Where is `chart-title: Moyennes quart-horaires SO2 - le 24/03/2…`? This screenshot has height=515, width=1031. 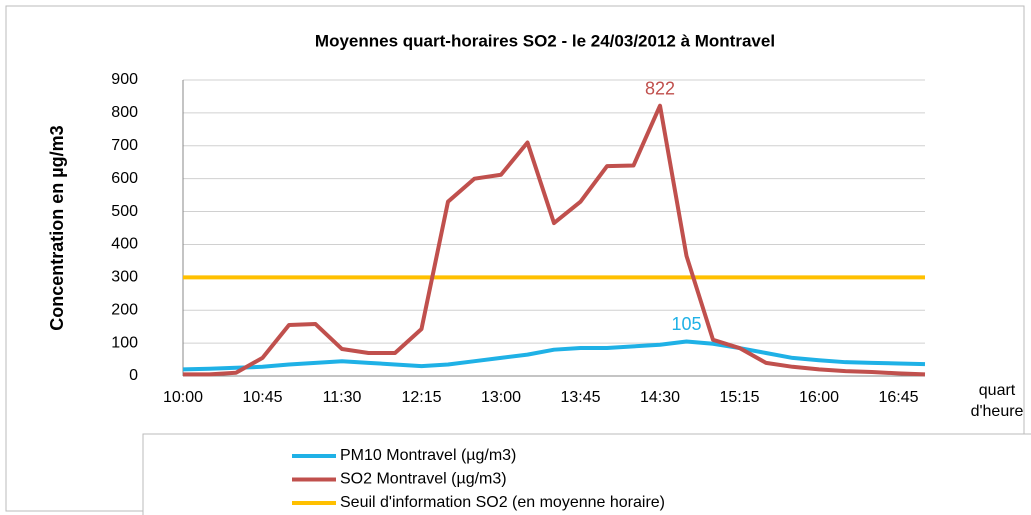 chart-title: Moyennes quart-horaires SO2 - le 24/03/2… is located at coordinates (545, 40).